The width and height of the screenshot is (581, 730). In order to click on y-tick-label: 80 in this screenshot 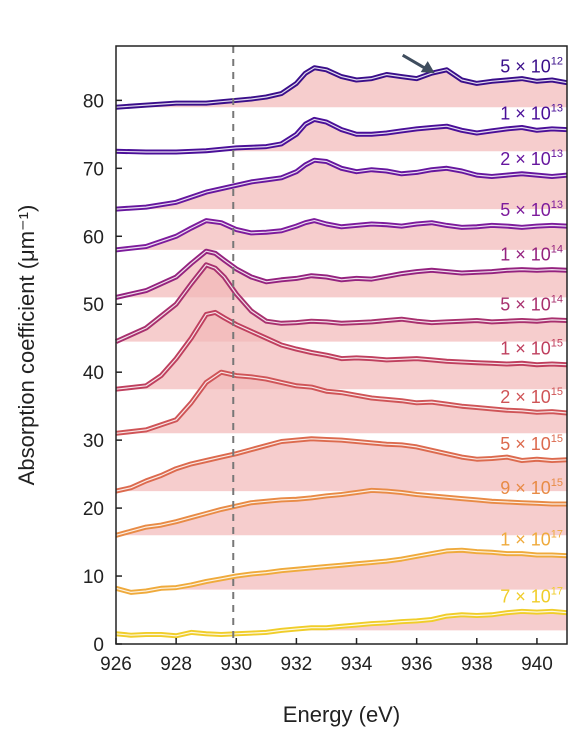, I will do `click(93, 101)`.